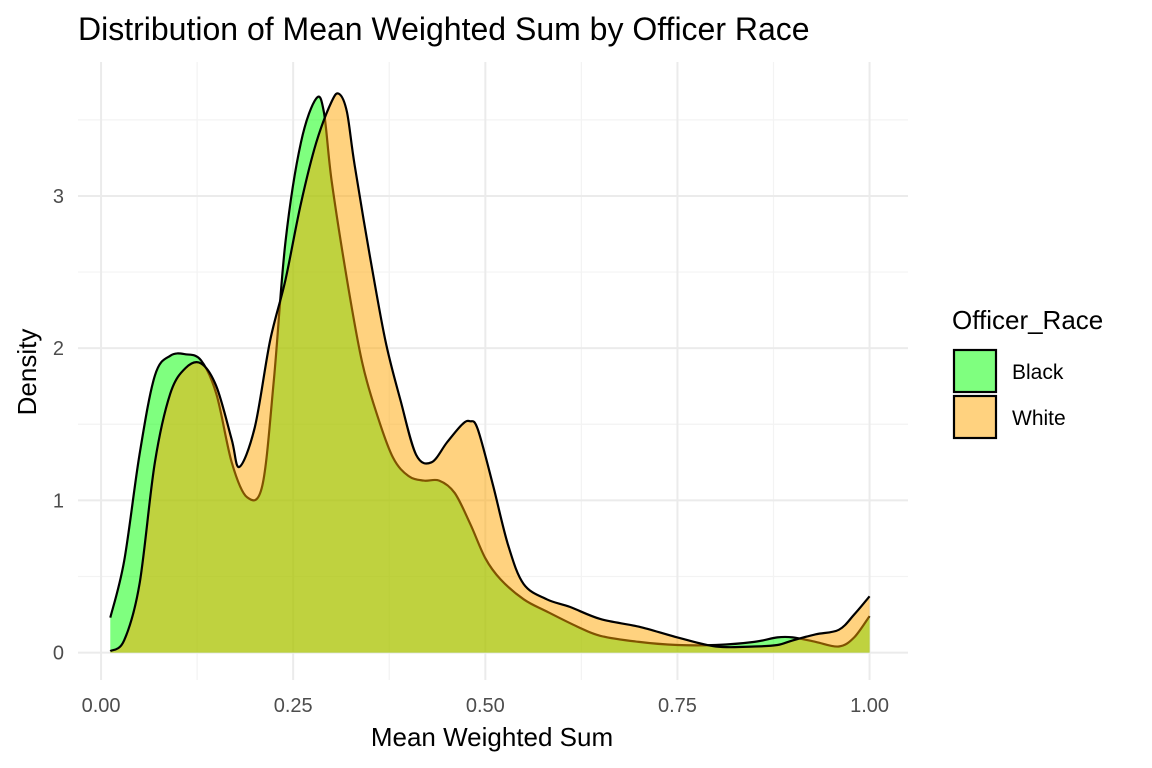  Describe the element at coordinates (677, 706) in the screenshot. I see `x-tick-label: 0.75` at that location.